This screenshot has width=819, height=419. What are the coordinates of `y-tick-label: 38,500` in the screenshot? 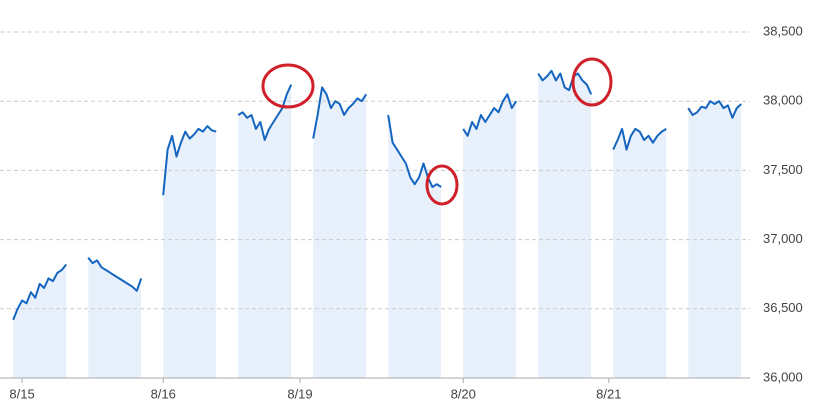 It's located at (783, 30).